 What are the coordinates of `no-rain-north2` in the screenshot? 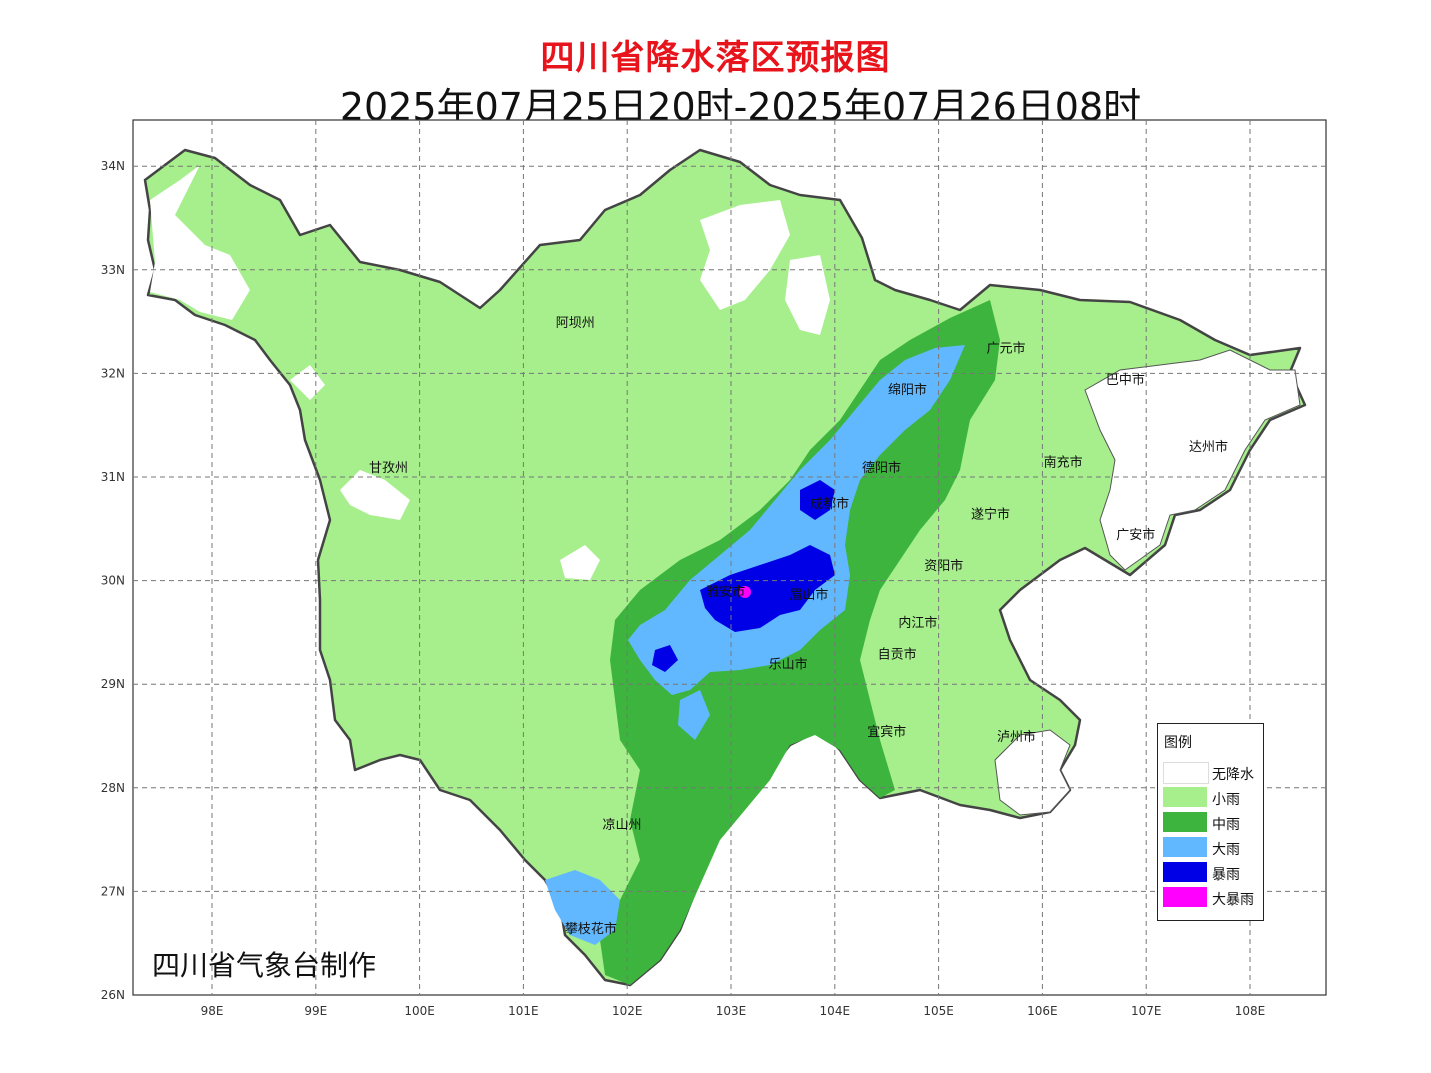 It's located at (807, 295).